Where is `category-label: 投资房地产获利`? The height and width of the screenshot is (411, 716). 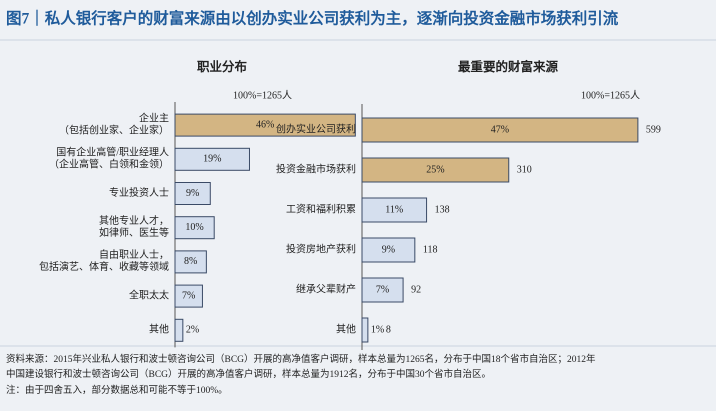 category-label: 投资房地产获利 is located at coordinates (321, 248).